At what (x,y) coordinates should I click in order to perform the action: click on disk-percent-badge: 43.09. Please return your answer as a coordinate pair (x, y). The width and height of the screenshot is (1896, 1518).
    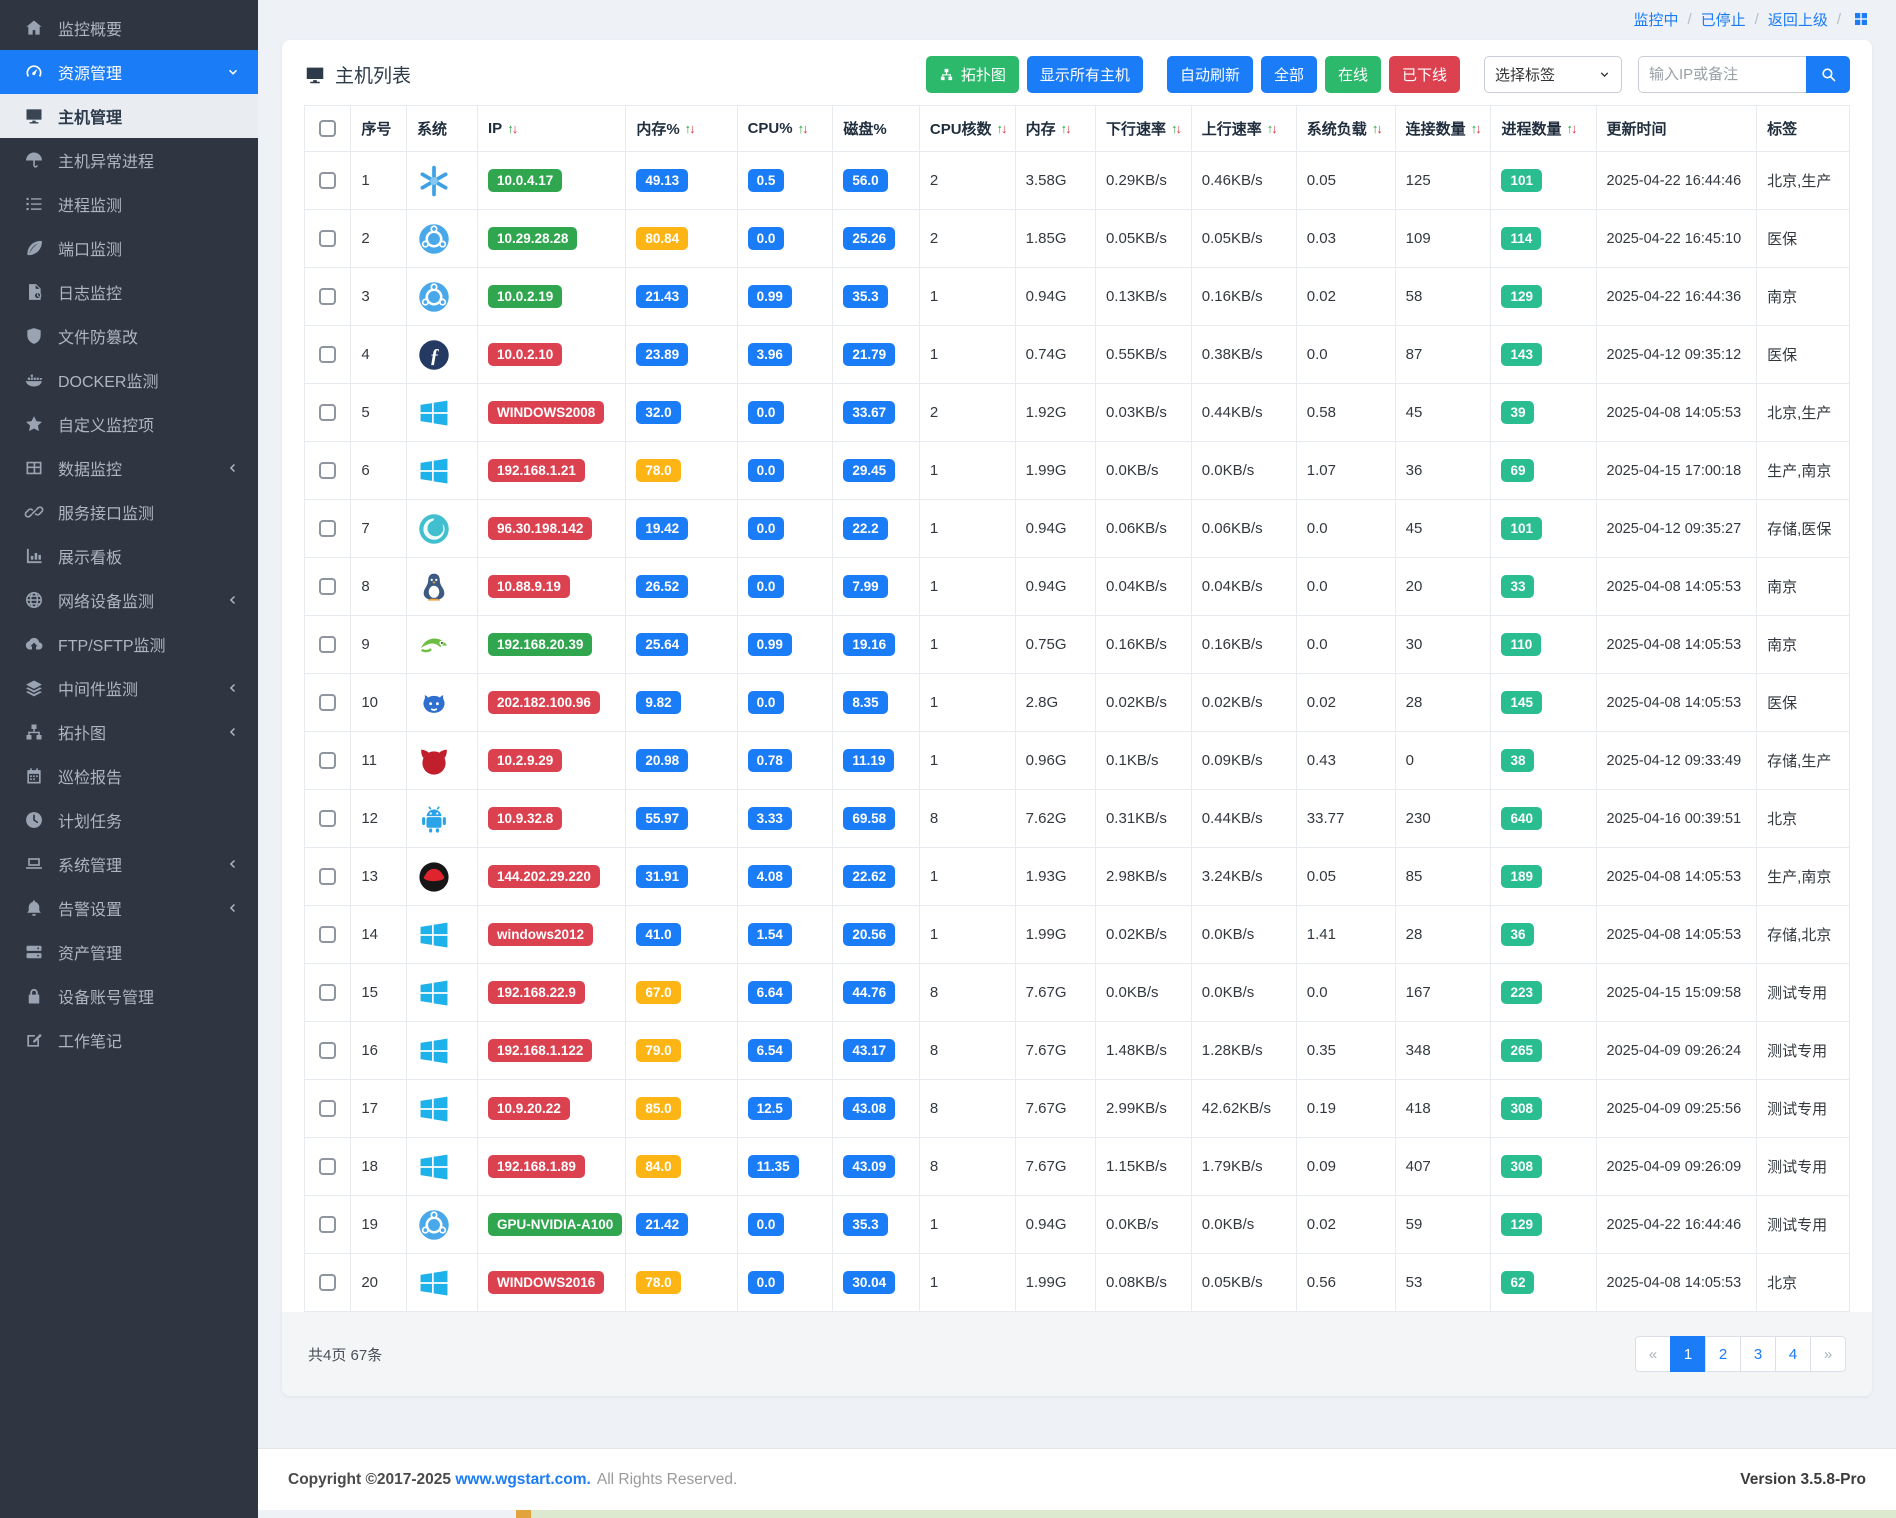
    Looking at the image, I should click on (869, 1166).